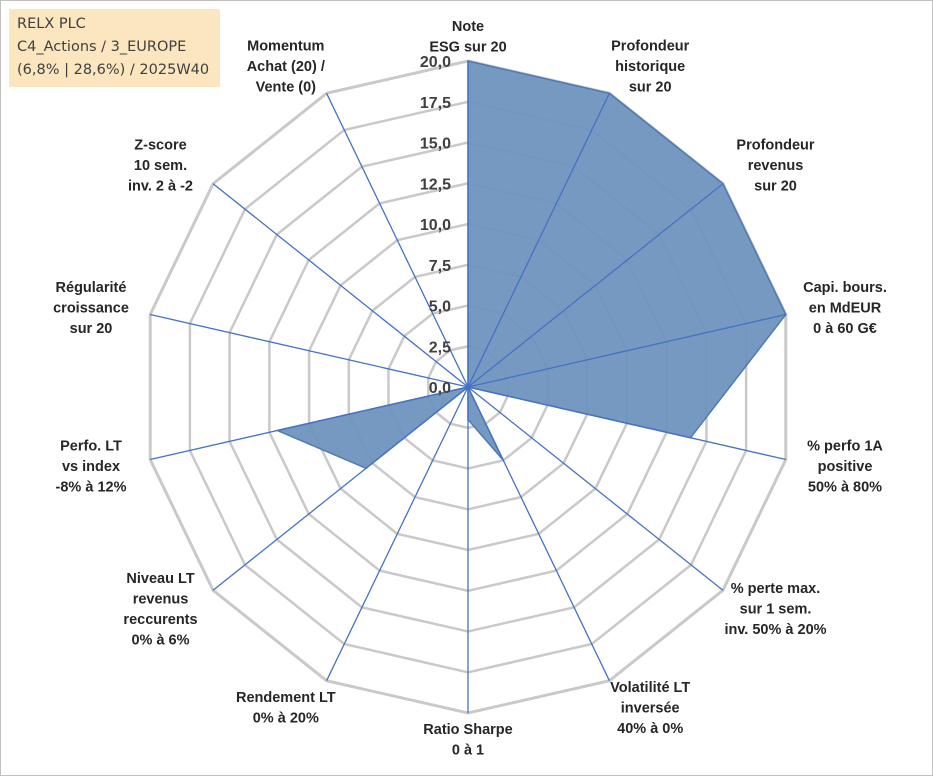 This screenshot has height=776, width=933. Describe the element at coordinates (91, 288) in the screenshot. I see `category-label: Régularité` at that location.